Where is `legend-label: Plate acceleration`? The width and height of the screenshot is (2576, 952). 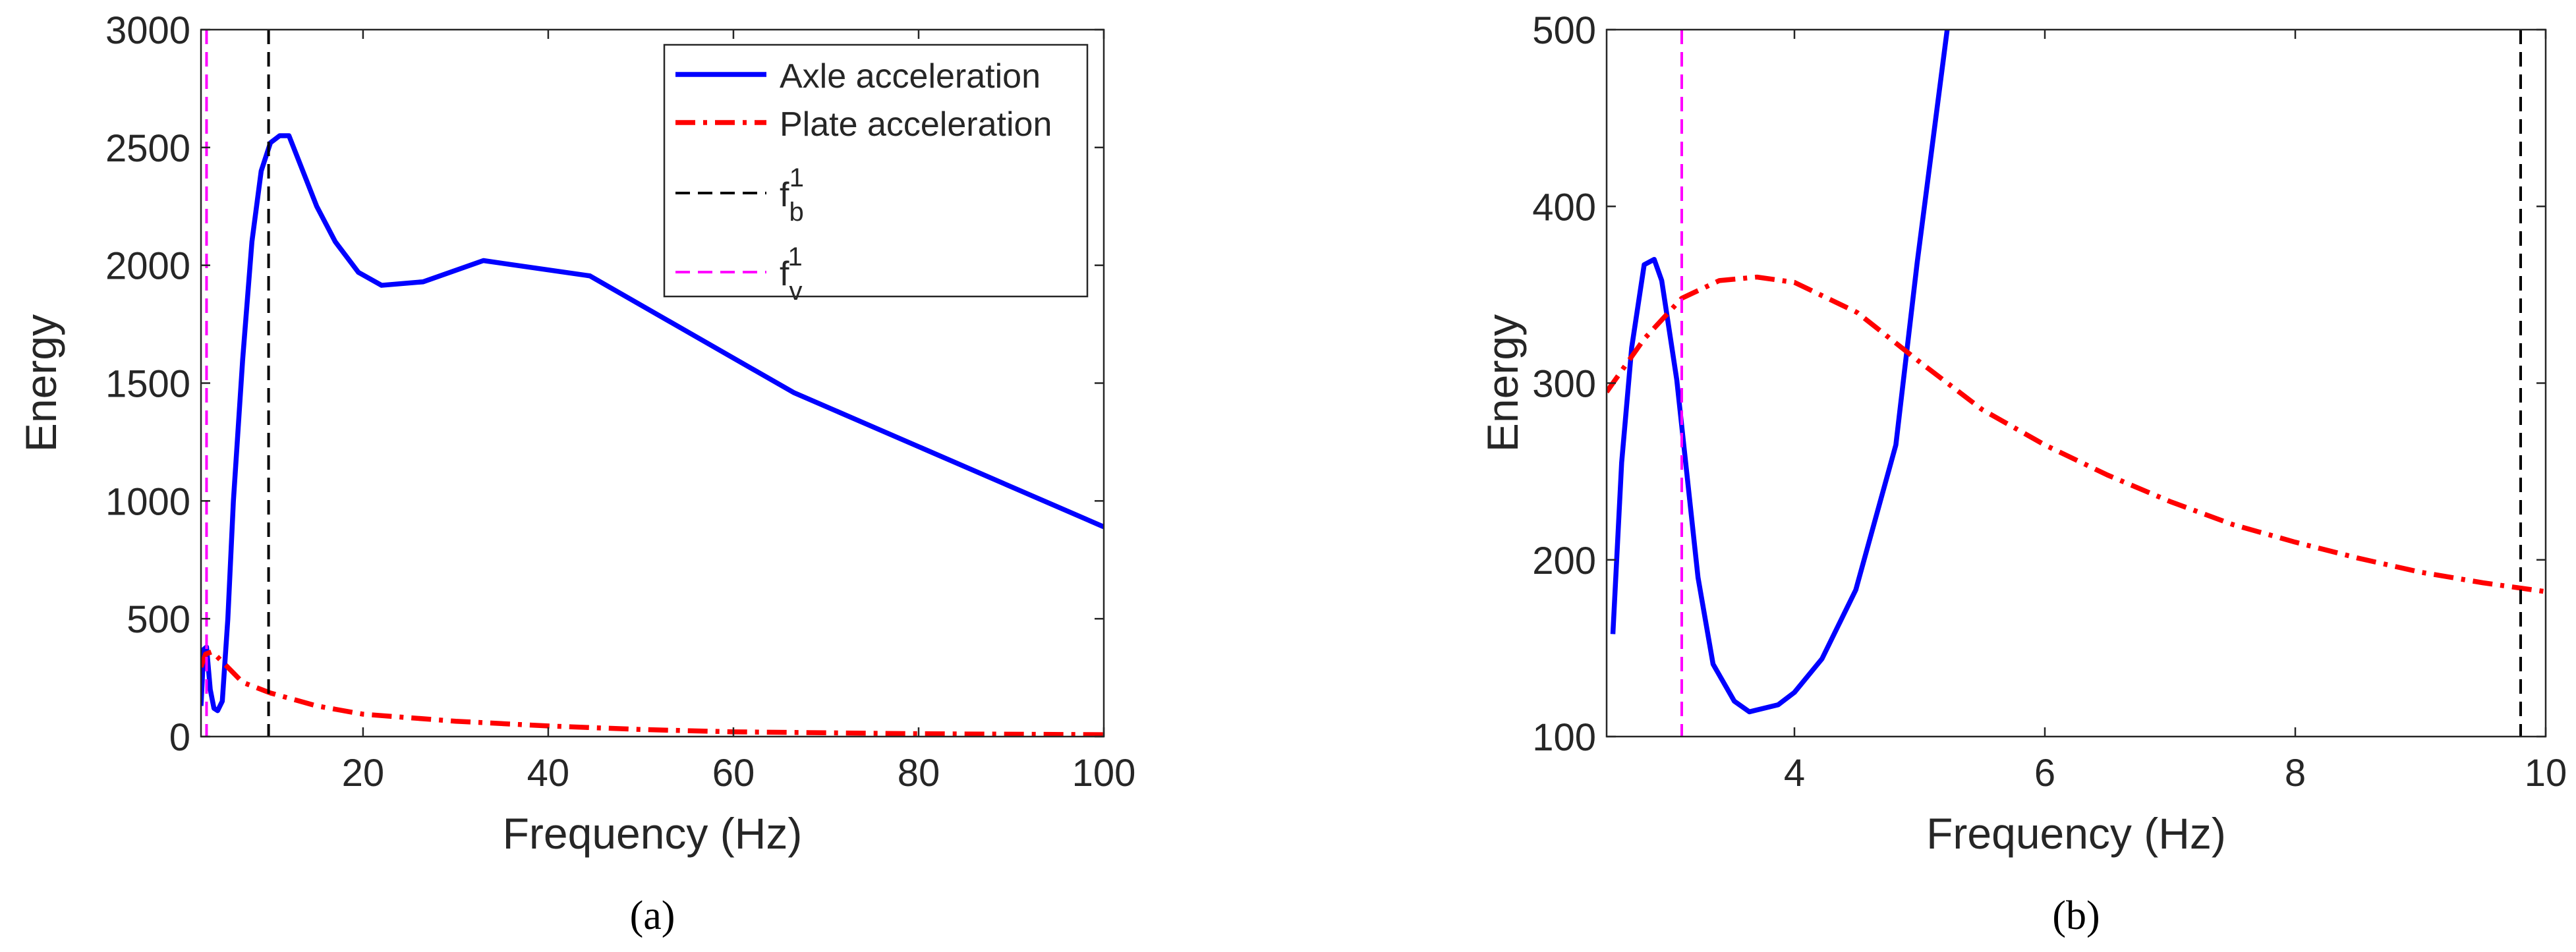
legend-label: Plate acceleration is located at coordinates (916, 124).